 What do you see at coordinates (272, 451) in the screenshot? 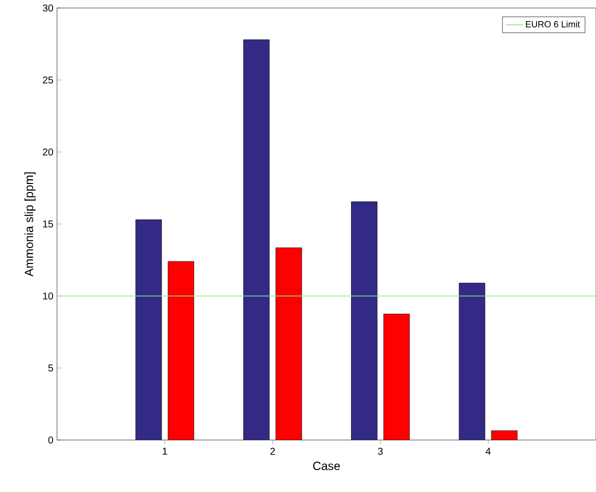
I see `x-tick-label: 2` at bounding box center [272, 451].